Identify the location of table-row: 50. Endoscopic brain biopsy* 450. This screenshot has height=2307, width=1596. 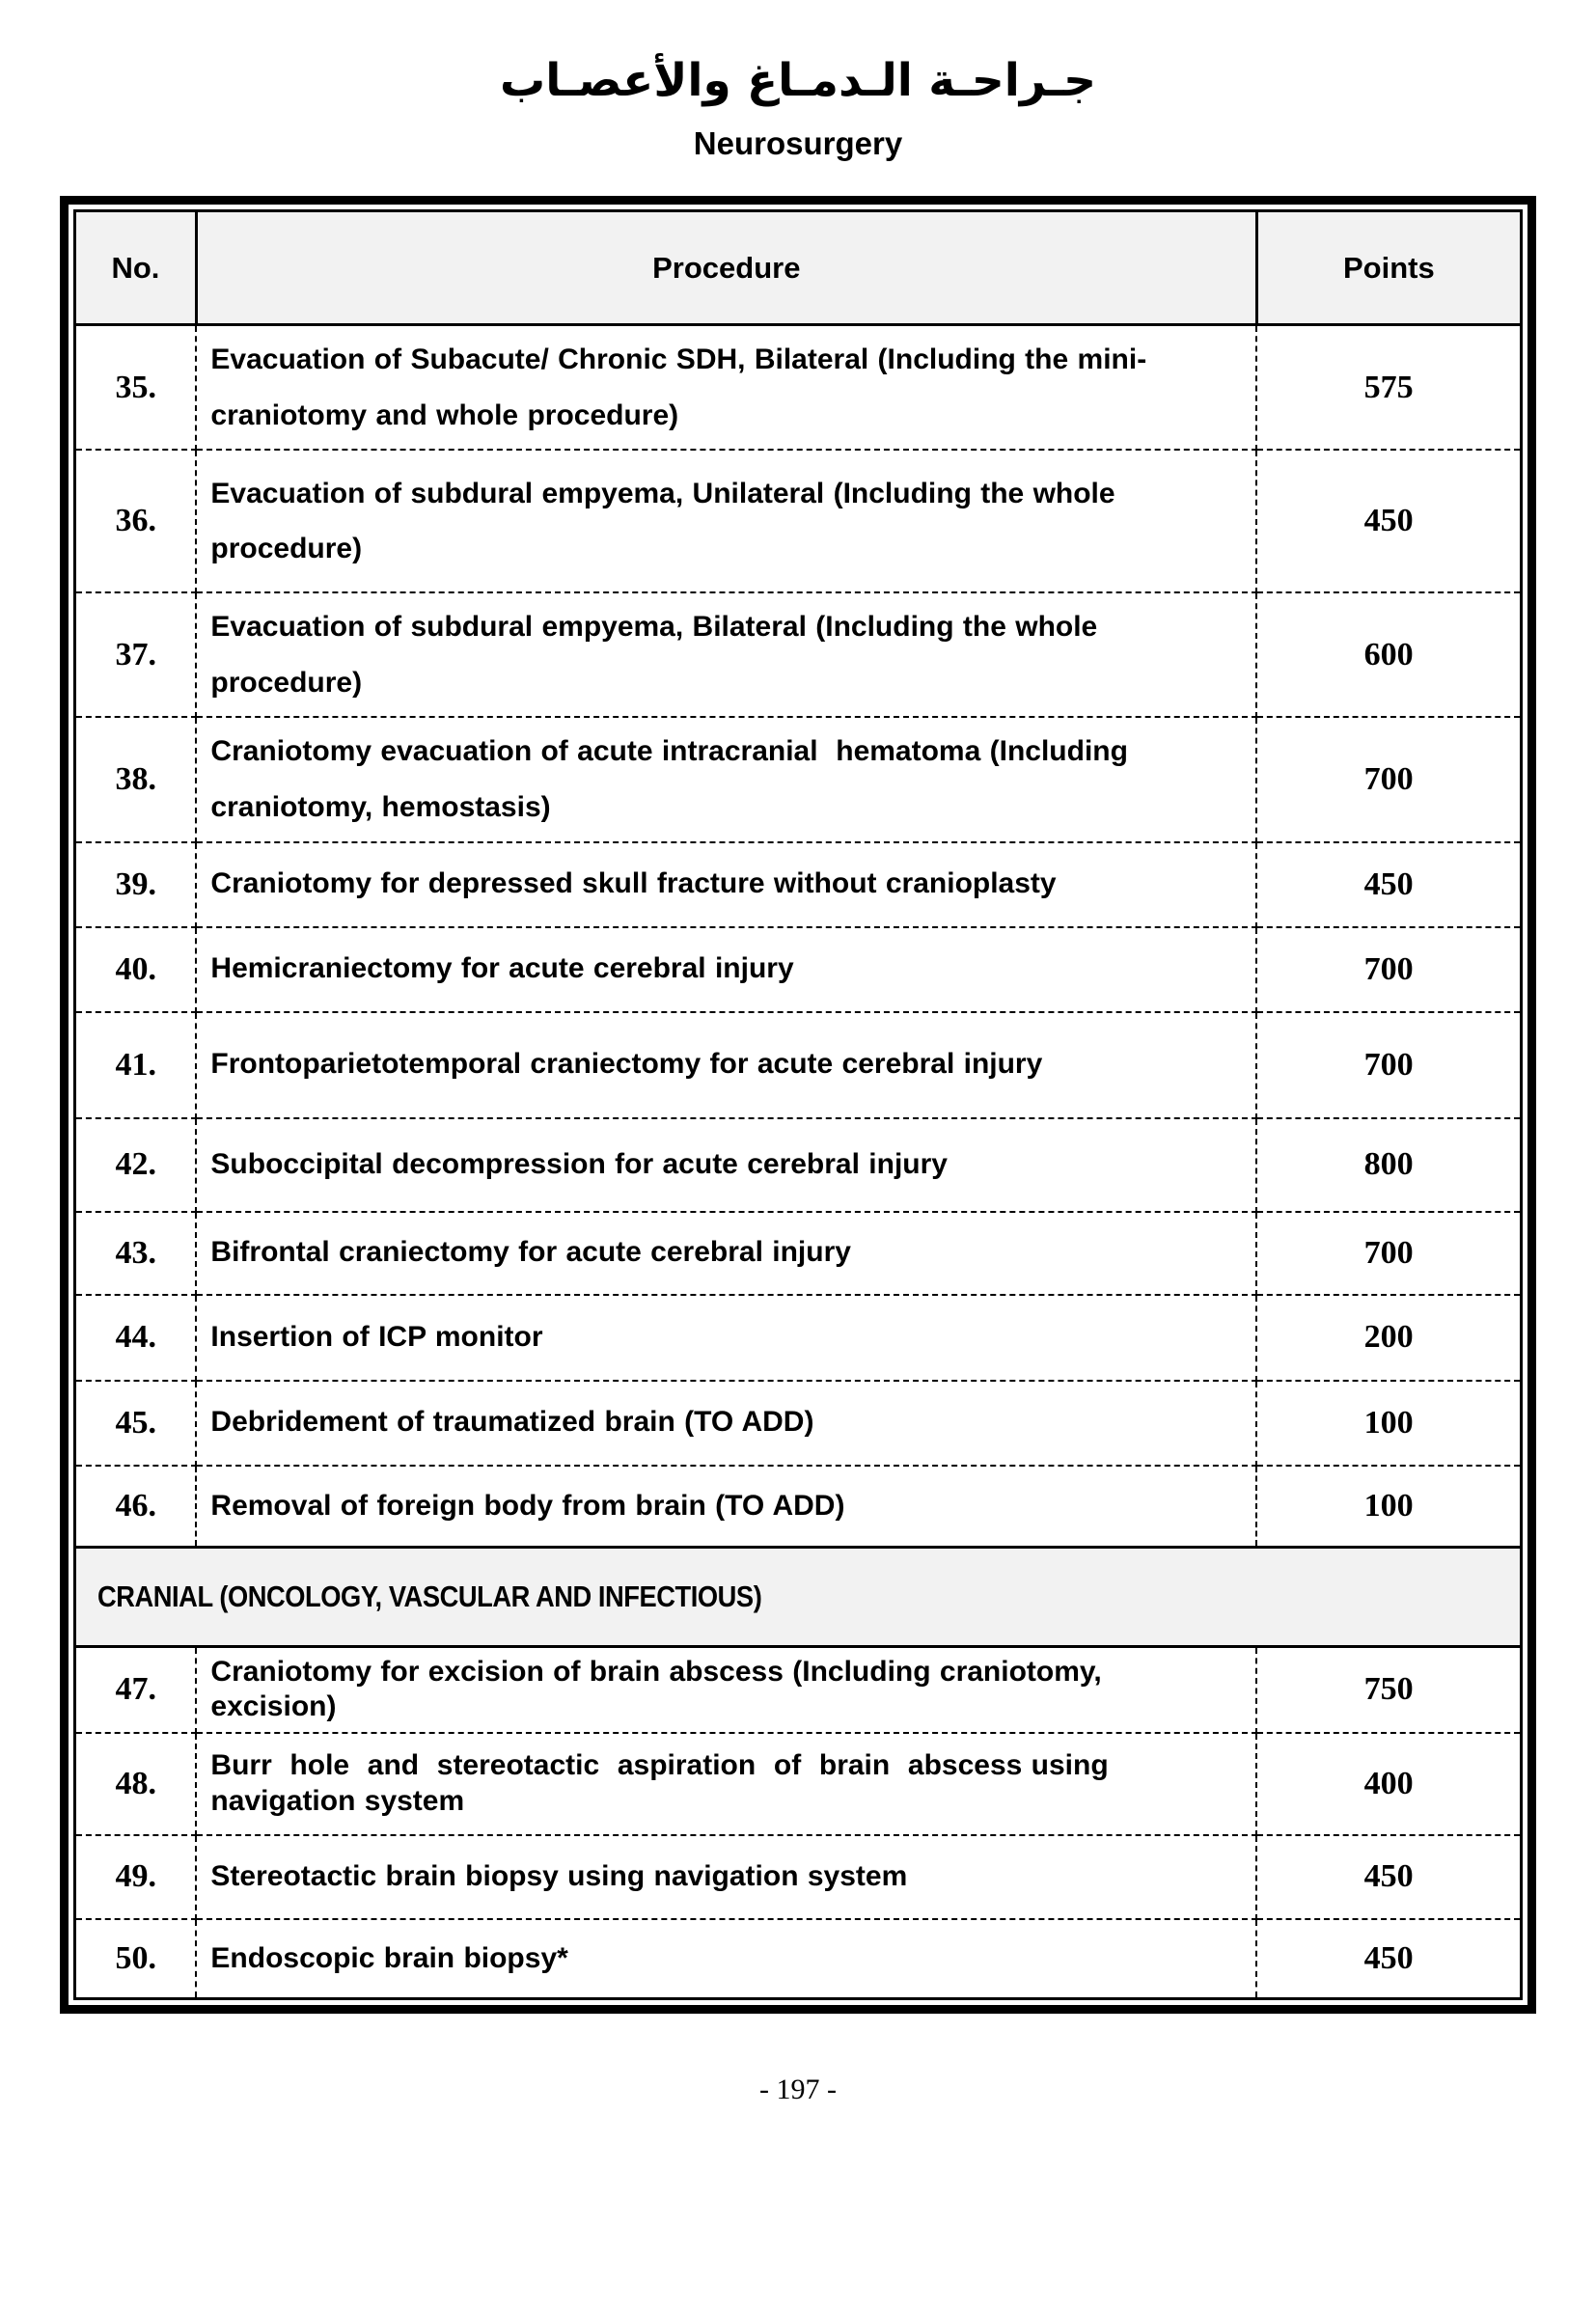
(798, 1959).